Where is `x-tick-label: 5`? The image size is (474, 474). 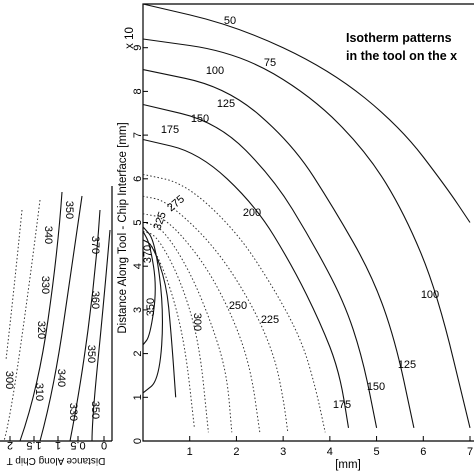
x-tick-label: 5 is located at coordinates (377, 452).